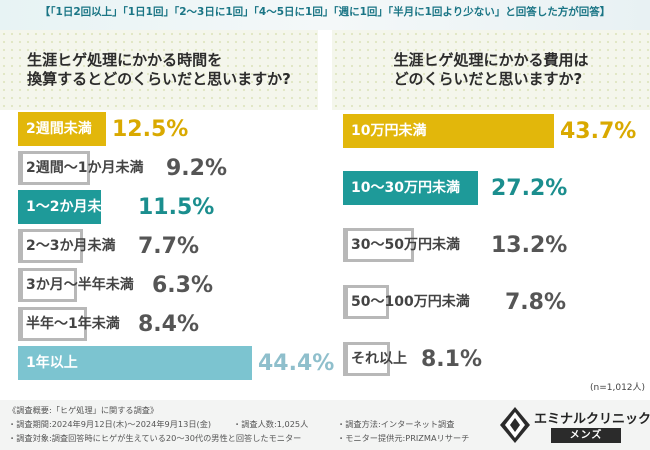 The width and height of the screenshot is (650, 450). I want to click on brand-sub: メンズ, so click(586, 435).